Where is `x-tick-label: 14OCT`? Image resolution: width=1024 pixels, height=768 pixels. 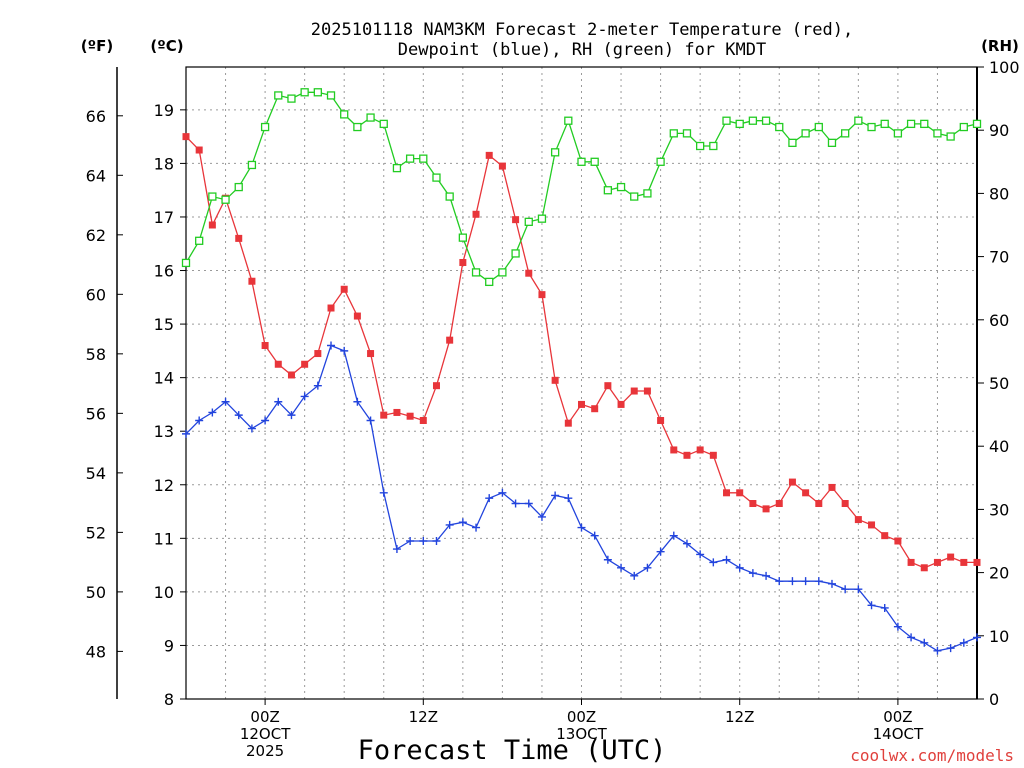
x-tick-label: 14OCT is located at coordinates (898, 734).